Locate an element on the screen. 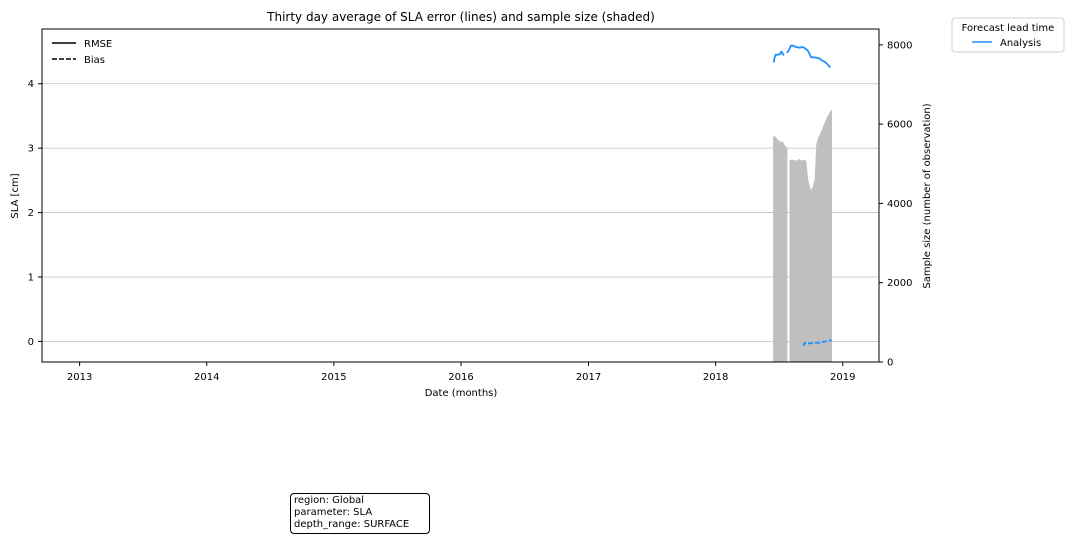 The image size is (1074, 540). y-right-tick-label-1: 2000 is located at coordinates (899, 283).